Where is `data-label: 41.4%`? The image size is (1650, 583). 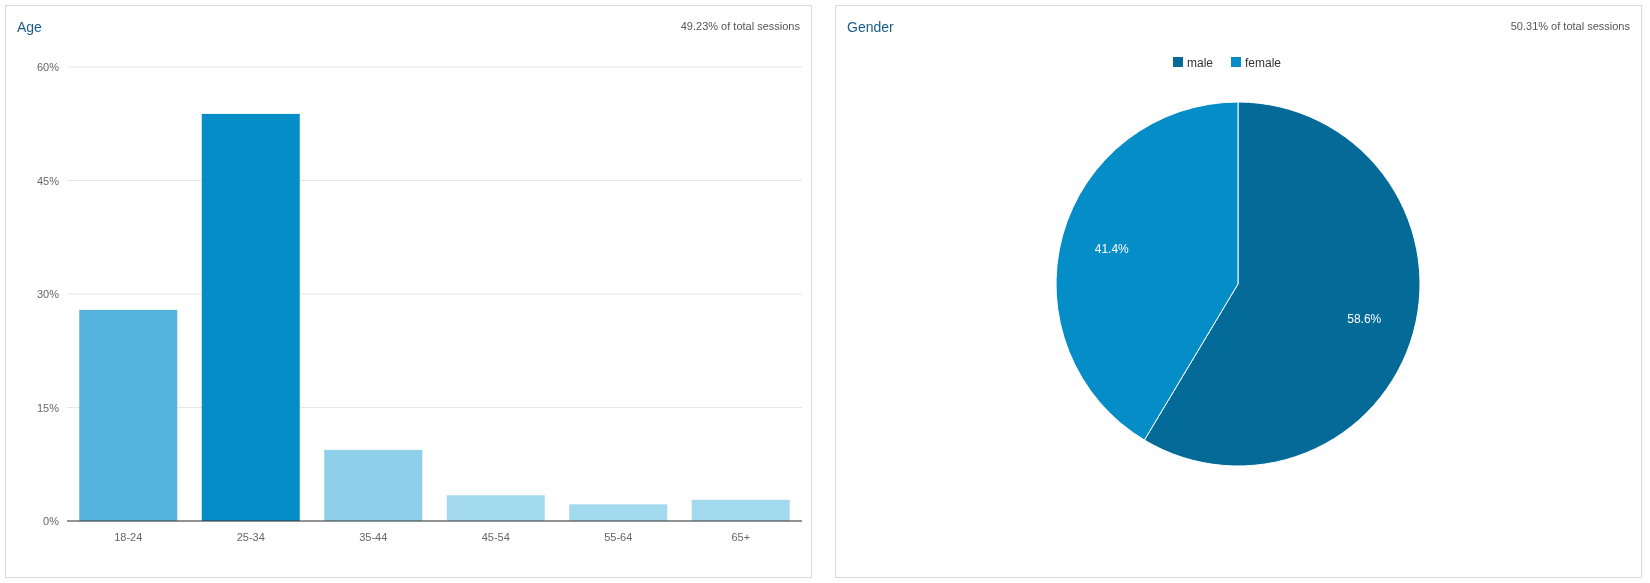 data-label: 41.4% is located at coordinates (1112, 249).